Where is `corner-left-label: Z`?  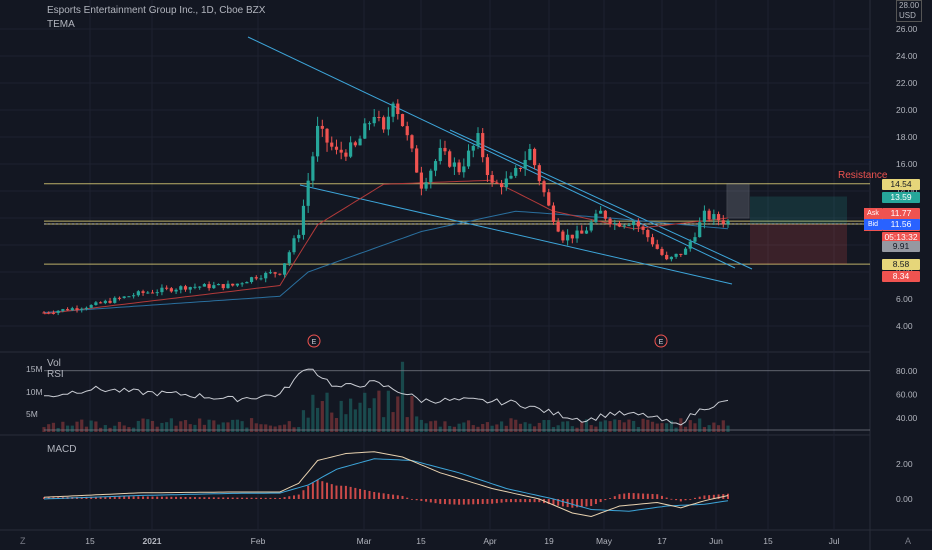
corner-left-label: Z is located at coordinates (23, 541).